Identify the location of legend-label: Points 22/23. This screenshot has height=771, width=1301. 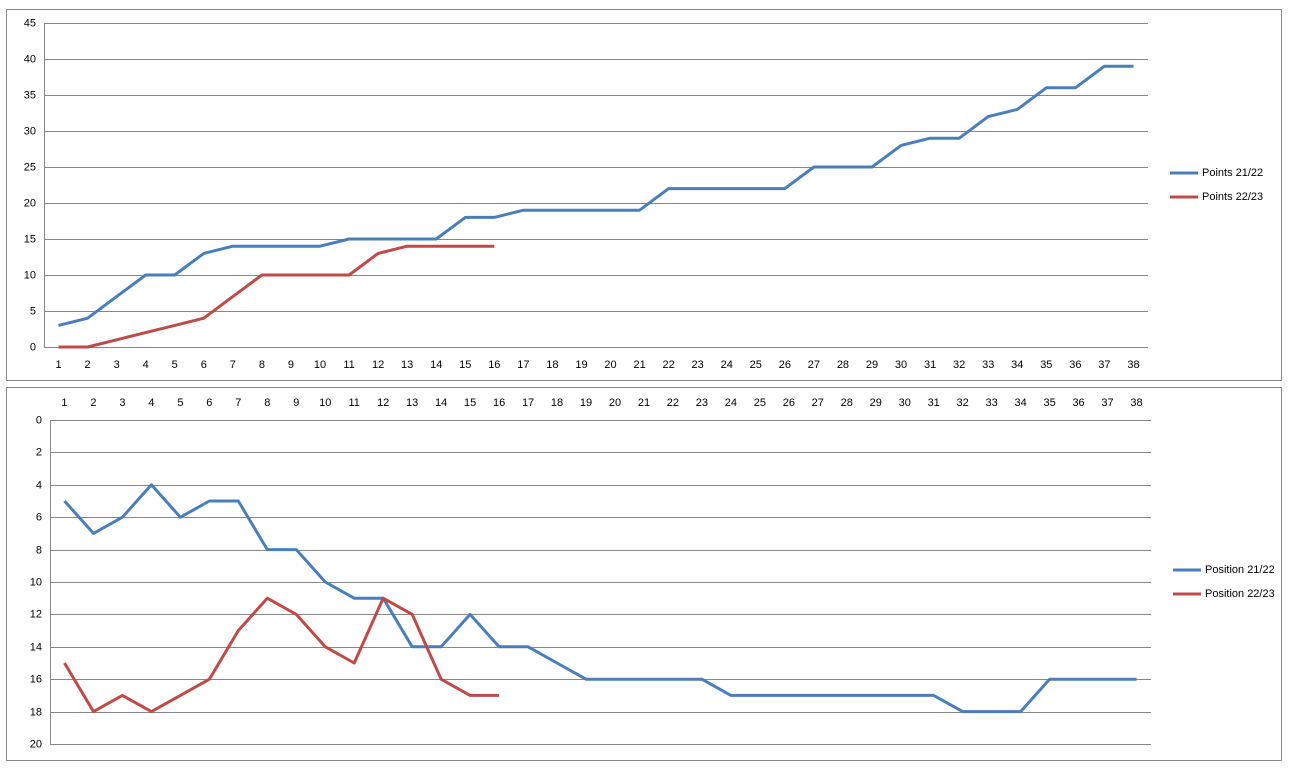
(1232, 197).